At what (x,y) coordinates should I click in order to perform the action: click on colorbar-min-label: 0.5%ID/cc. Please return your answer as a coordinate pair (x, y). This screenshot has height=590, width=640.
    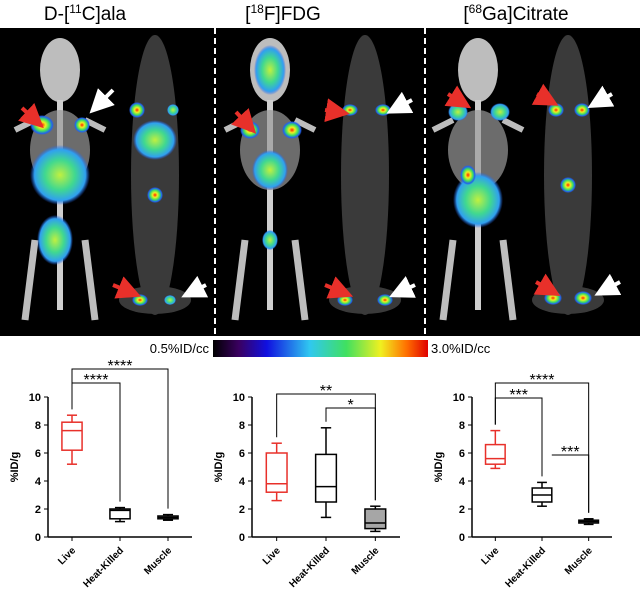
    Looking at the image, I should click on (180, 348).